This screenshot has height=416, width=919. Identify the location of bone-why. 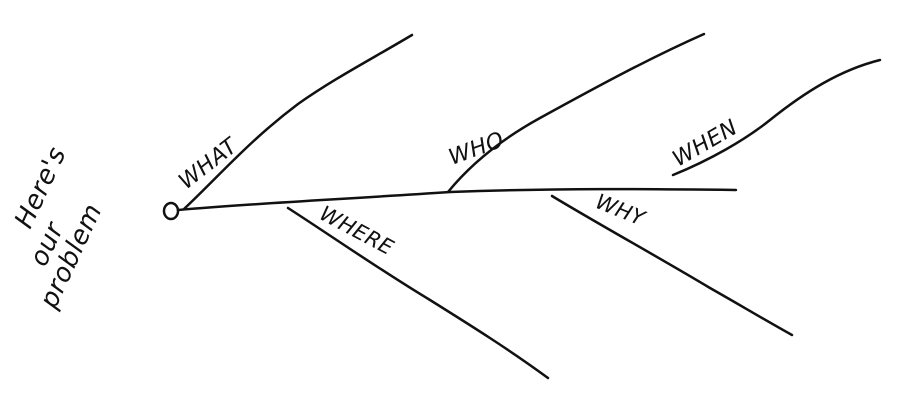
(672, 265).